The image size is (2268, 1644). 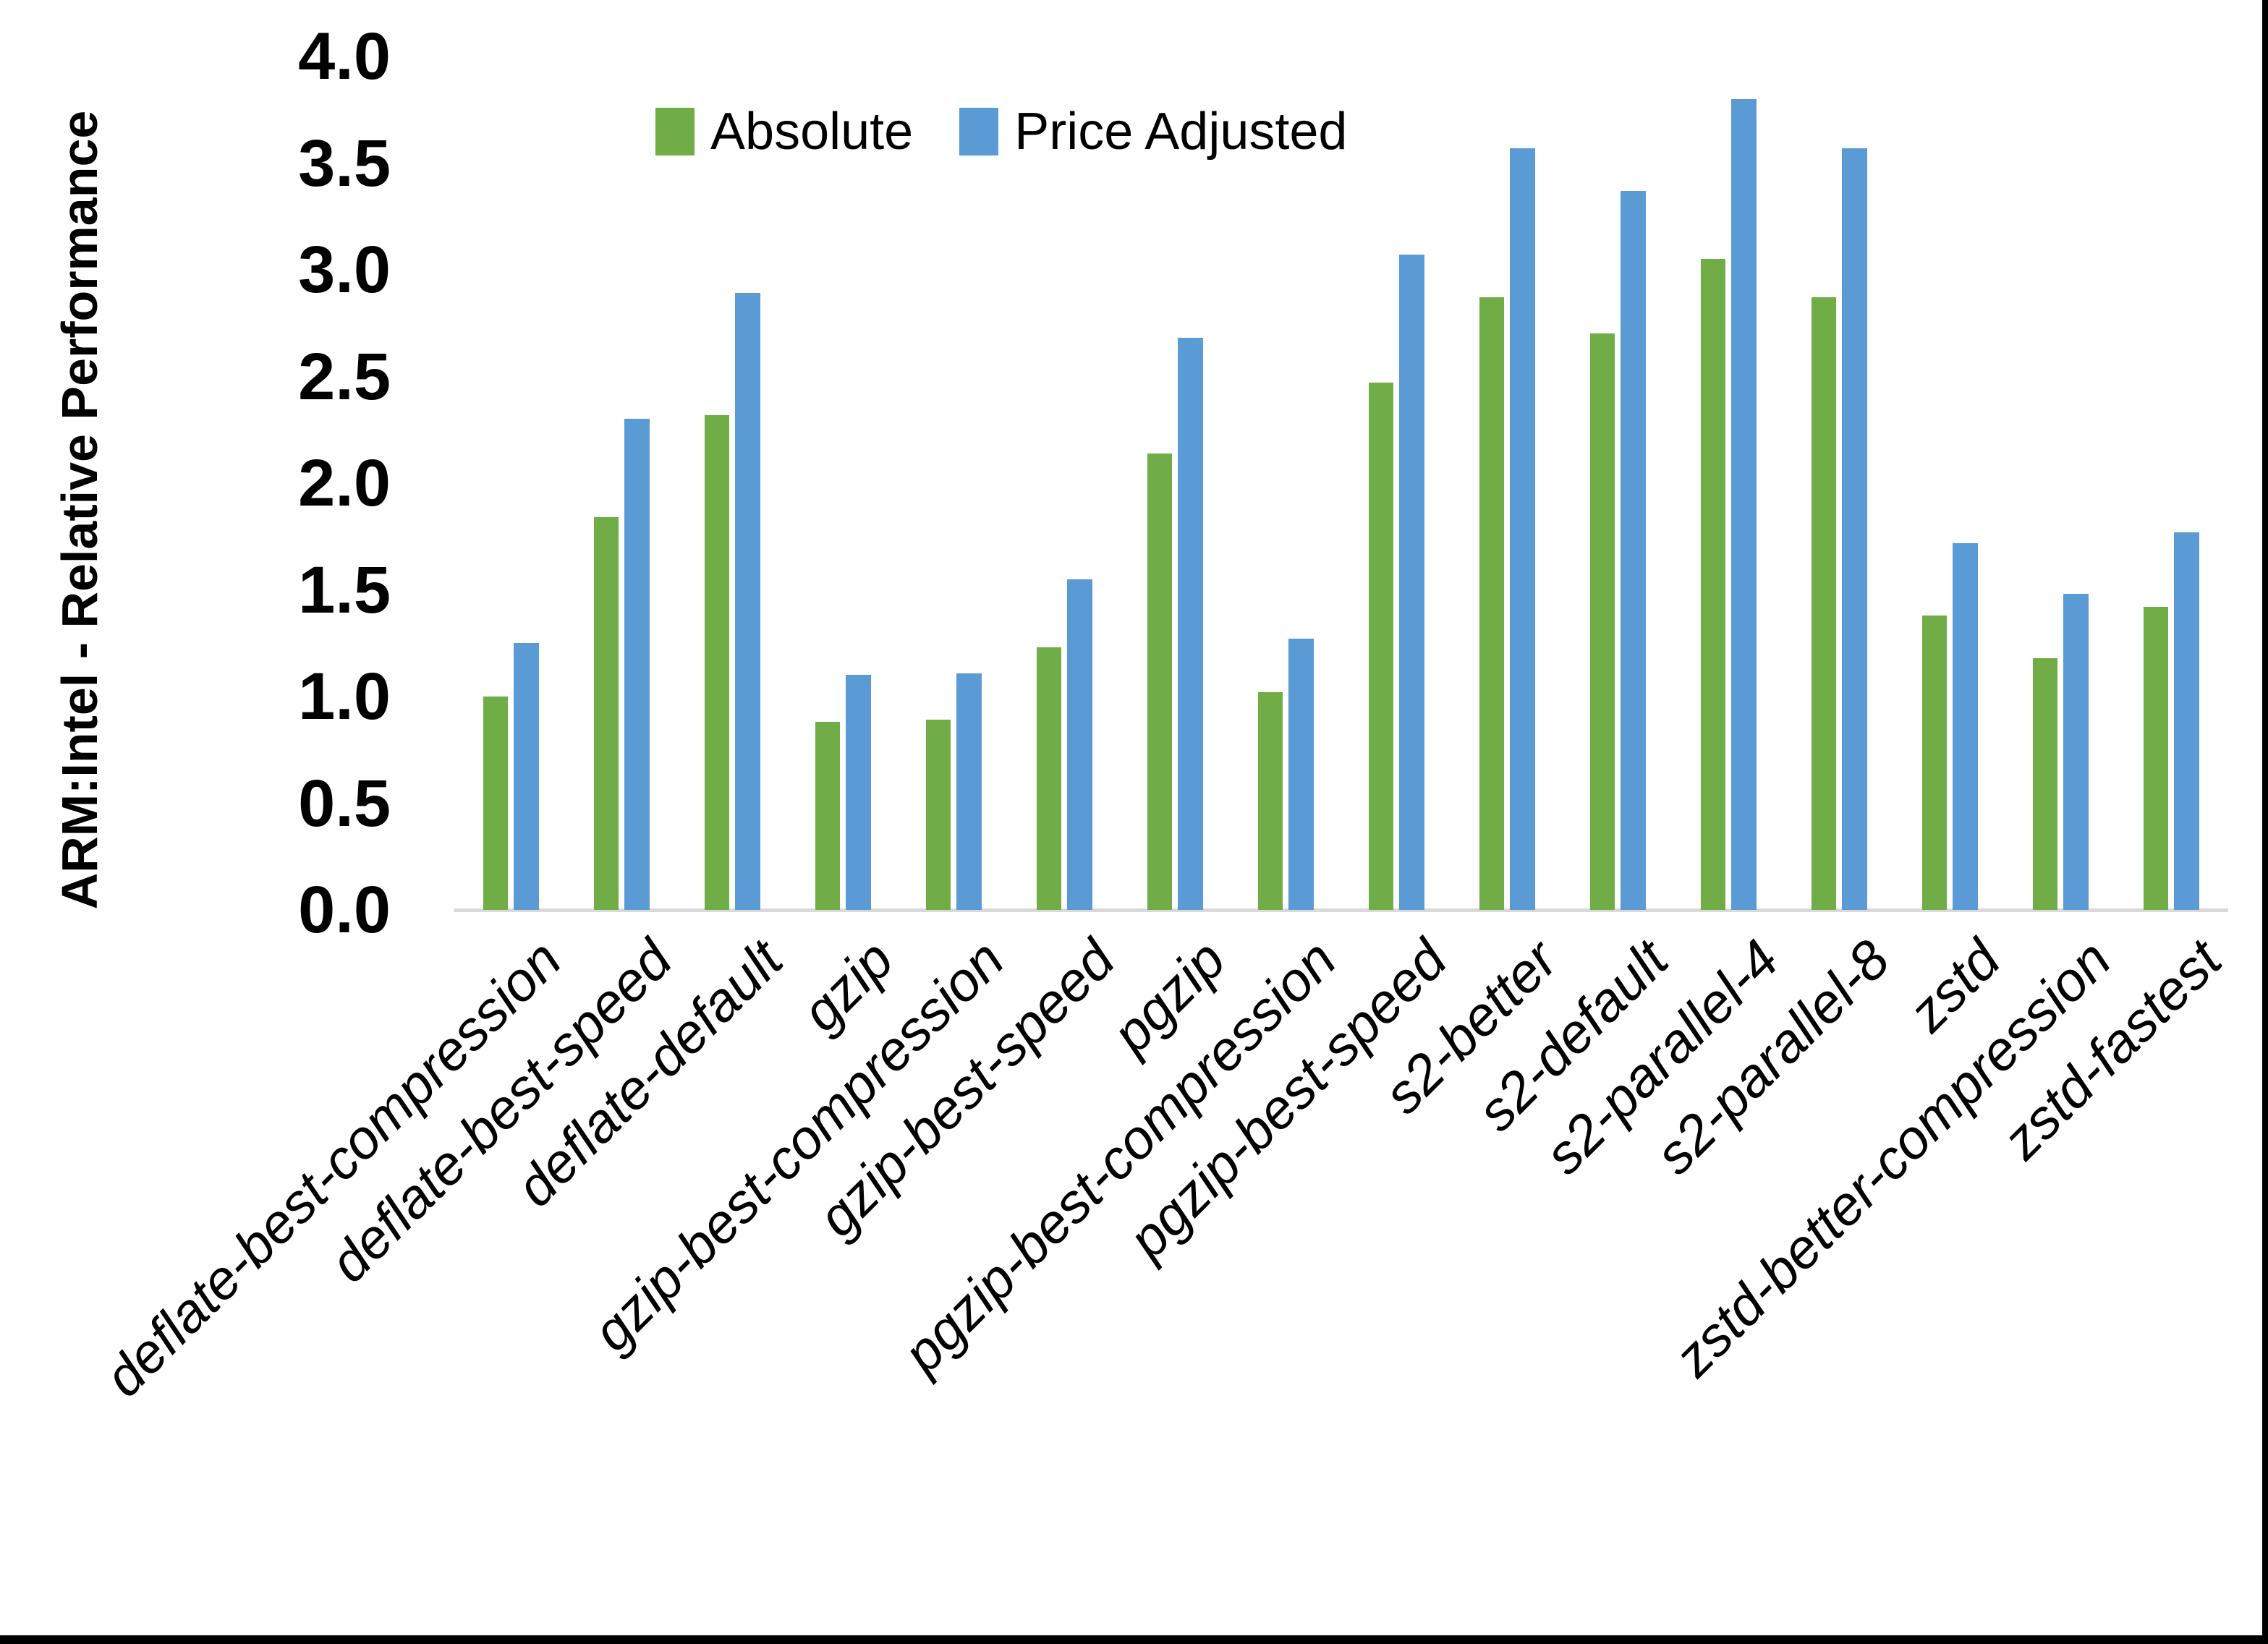 What do you see at coordinates (2045, 784) in the screenshot?
I see `bar-absolute-zstd-better-compression` at bounding box center [2045, 784].